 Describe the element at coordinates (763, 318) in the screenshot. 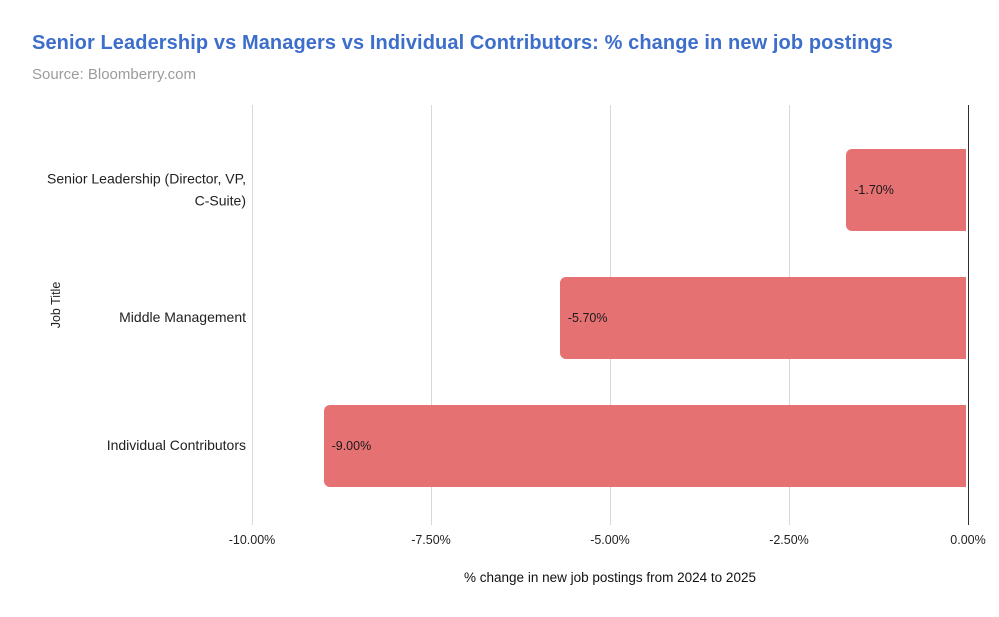

I see `bar: -5.70%` at that location.